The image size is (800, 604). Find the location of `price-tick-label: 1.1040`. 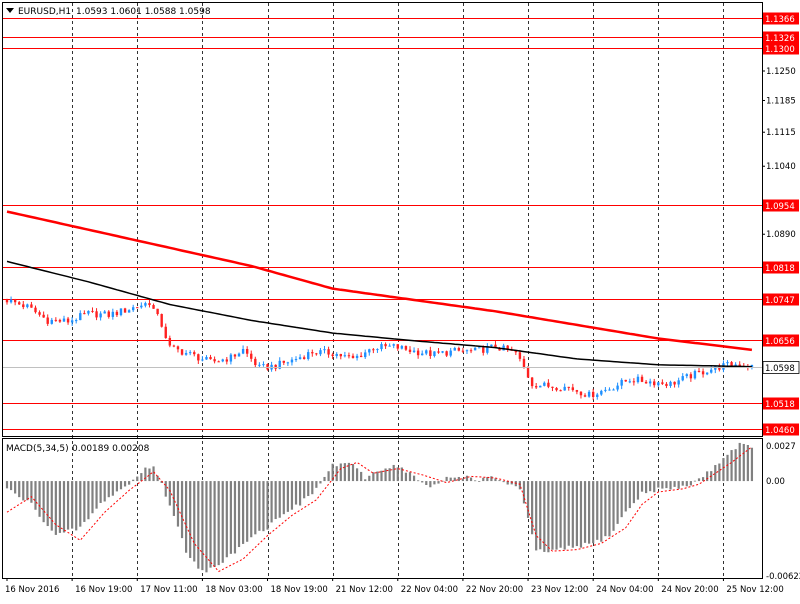

price-tick-label: 1.1040 is located at coordinates (781, 167).